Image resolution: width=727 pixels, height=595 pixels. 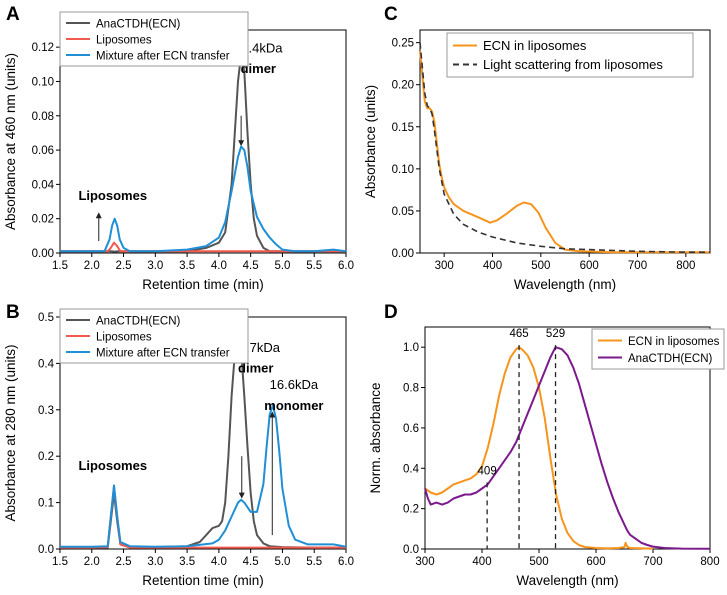 I want to click on plot-frame, so click(x=567, y=438).